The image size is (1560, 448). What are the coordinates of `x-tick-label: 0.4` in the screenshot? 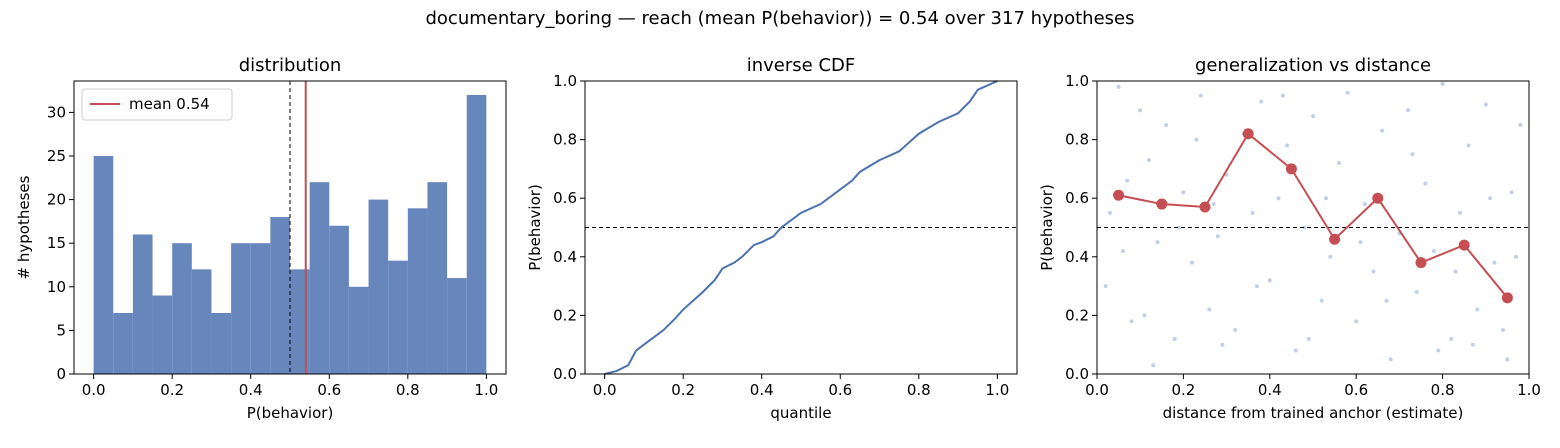 It's located at (1270, 390).